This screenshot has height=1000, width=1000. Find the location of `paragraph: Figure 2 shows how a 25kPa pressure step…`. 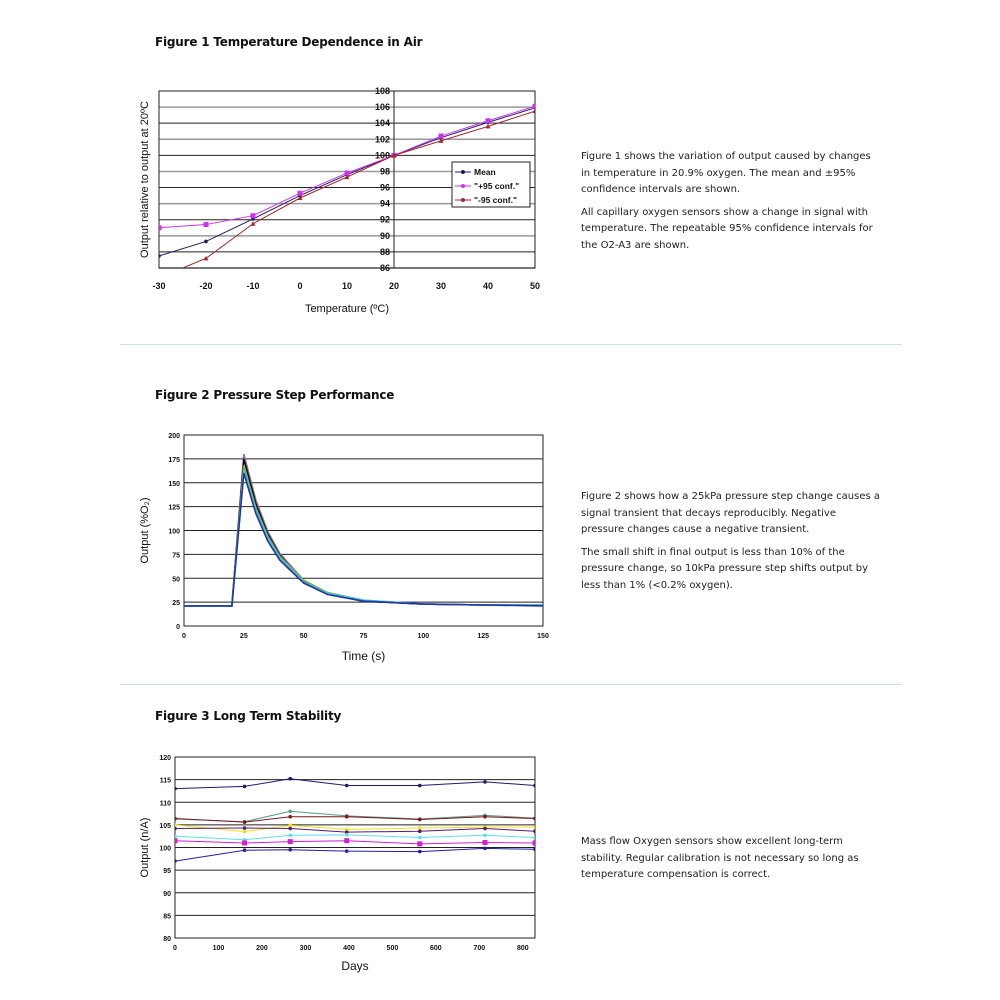

paragraph: Figure 2 shows how a 25kPa pressure step… is located at coordinates (731, 513).